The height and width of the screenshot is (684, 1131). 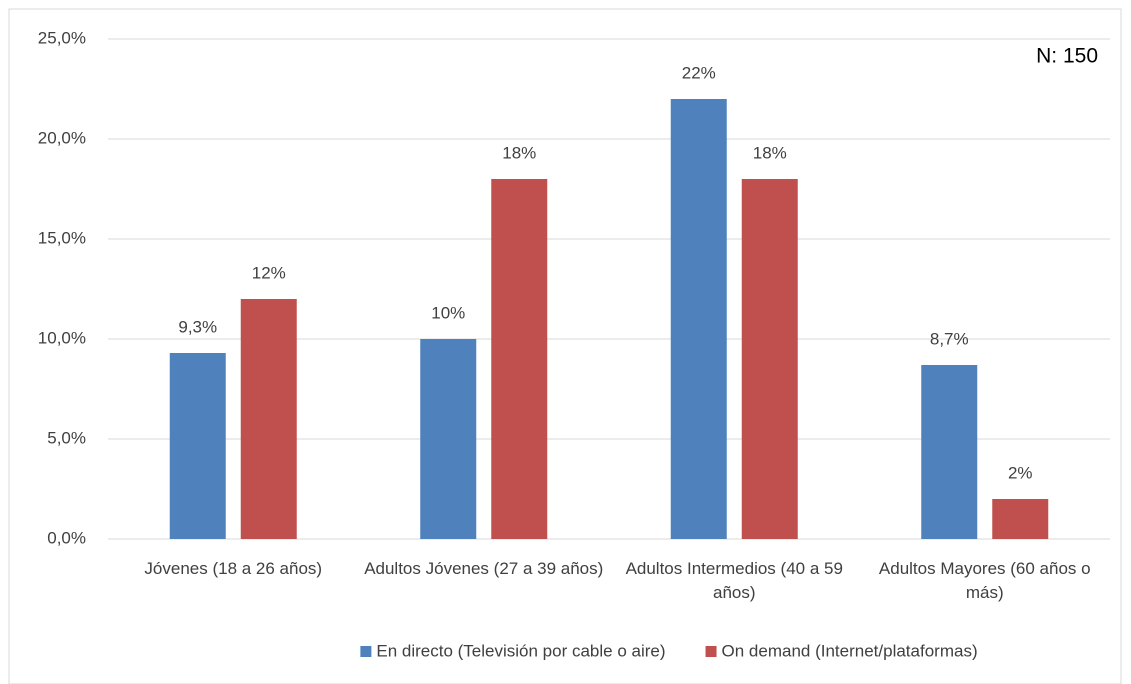 I want to click on y-tick-label: 10,0%, so click(x=62, y=337).